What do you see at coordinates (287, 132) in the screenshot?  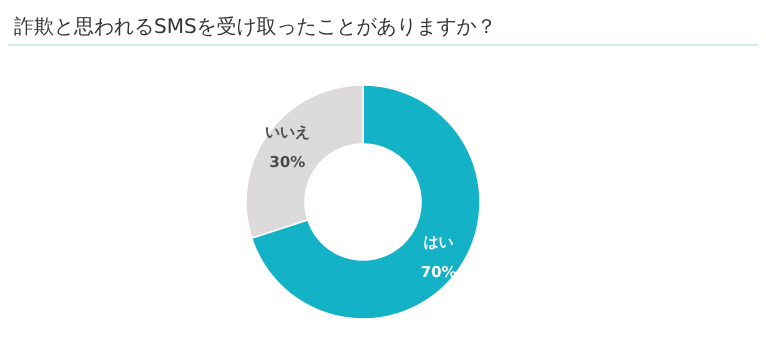 I see `slice-label: いいえ` at bounding box center [287, 132].